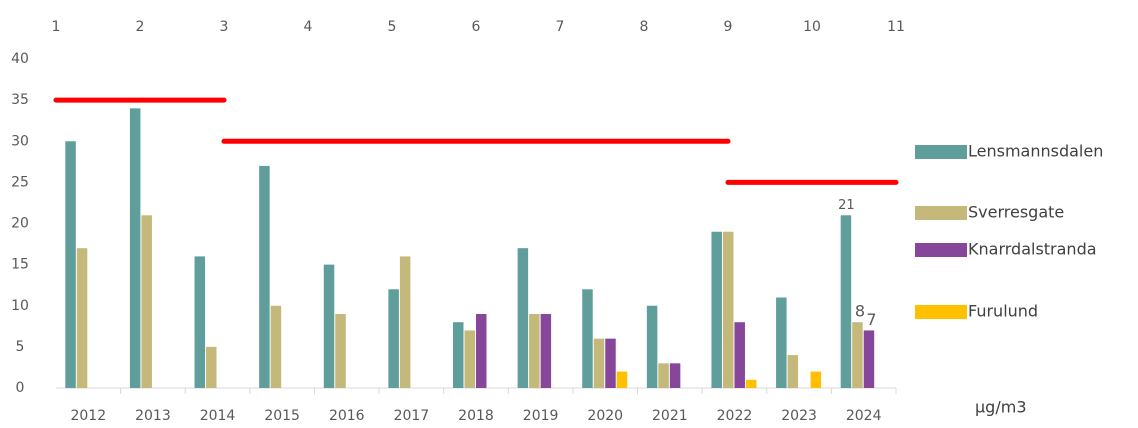 This screenshot has height=428, width=1138. Describe the element at coordinates (476, 416) in the screenshot. I see `x-tick-label: 2018` at that location.